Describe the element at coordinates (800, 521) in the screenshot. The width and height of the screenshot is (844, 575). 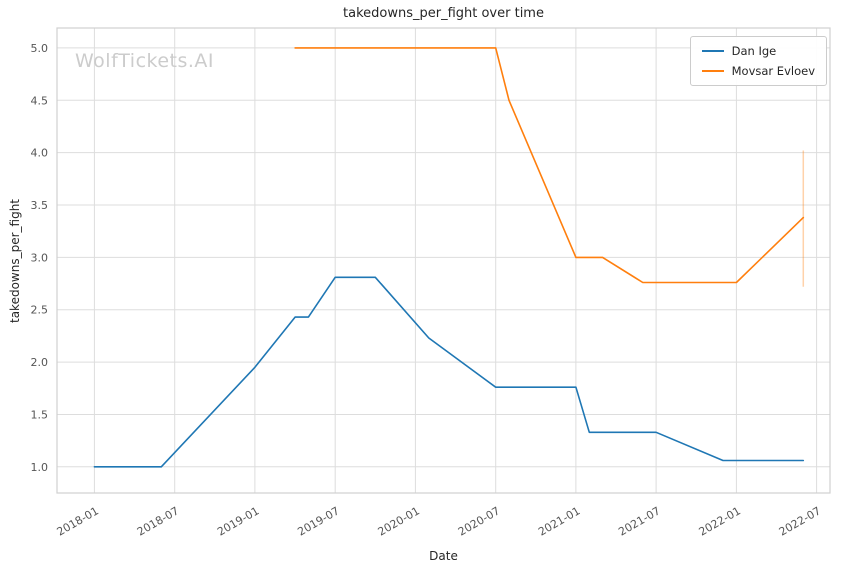
I see `svg-text: 2022-07` at that location.